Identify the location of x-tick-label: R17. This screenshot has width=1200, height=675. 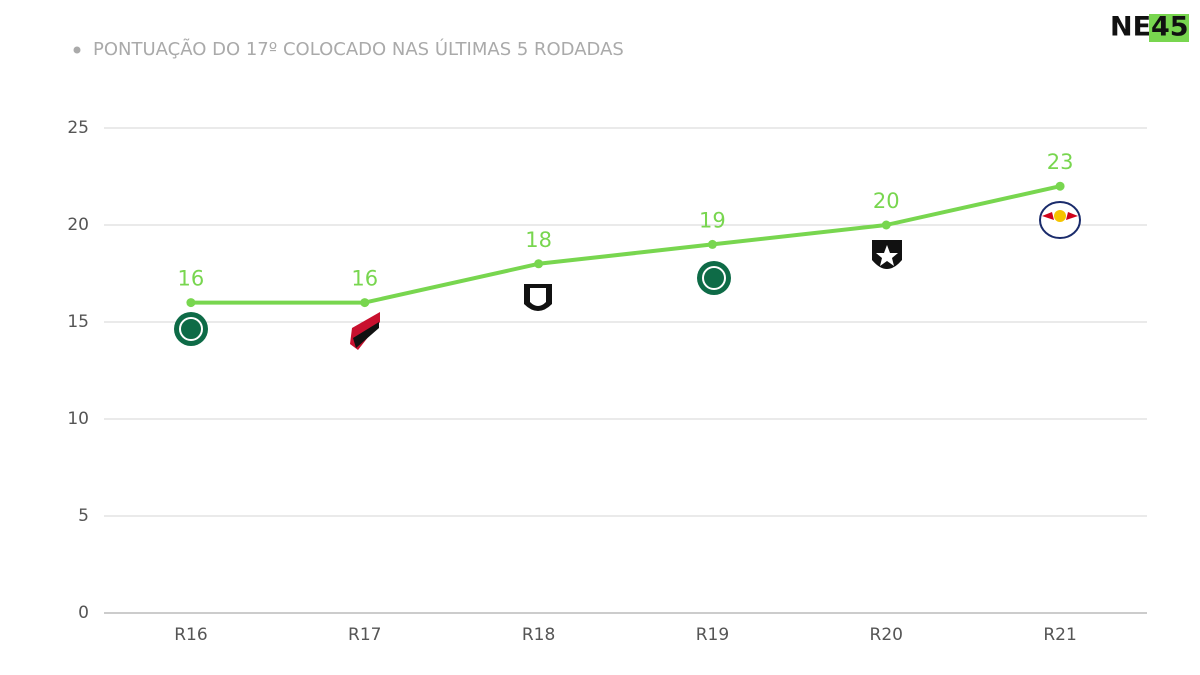
(364, 635).